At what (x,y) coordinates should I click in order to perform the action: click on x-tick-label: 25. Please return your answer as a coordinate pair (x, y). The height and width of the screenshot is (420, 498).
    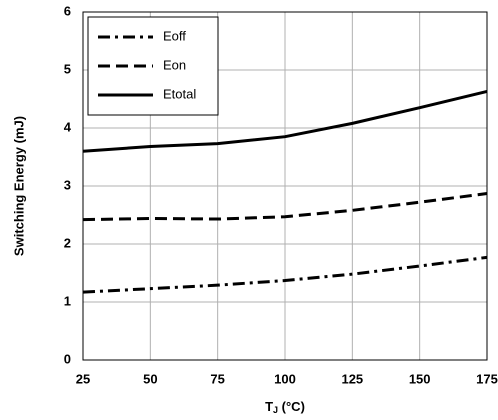
    Looking at the image, I should click on (83, 378).